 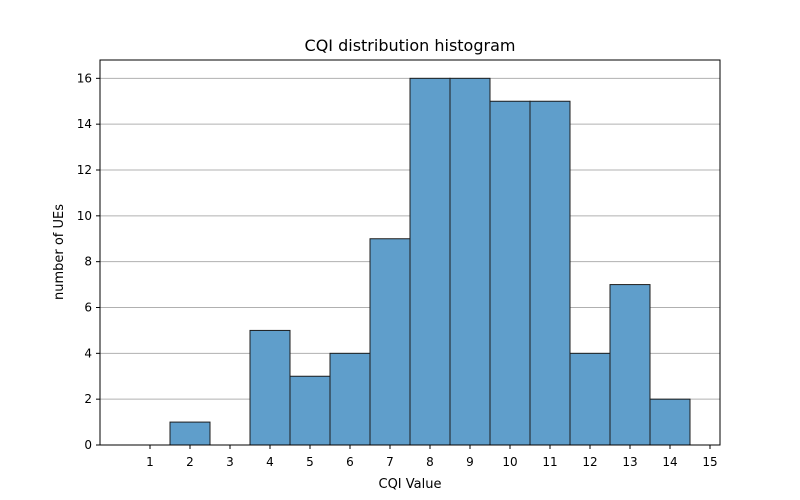 What do you see at coordinates (669, 462) in the screenshot?
I see `x-tick-label: 14` at bounding box center [669, 462].